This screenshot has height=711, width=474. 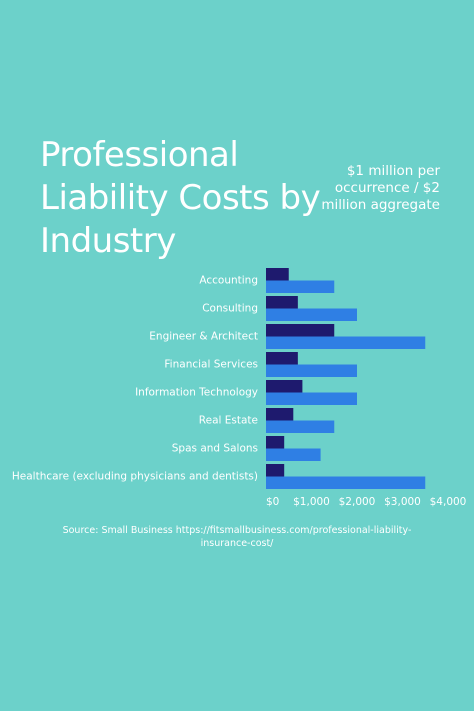 I want to click on x-tick-label: $0, so click(x=272, y=502).